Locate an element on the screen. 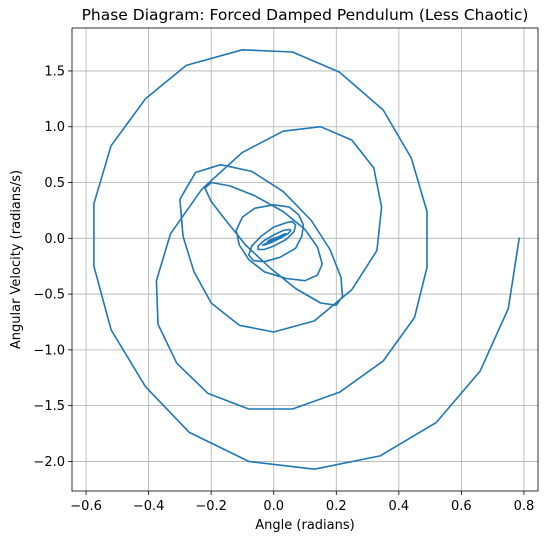 The image size is (553, 542). y-tick-label: −0.5 is located at coordinates (49, 295).